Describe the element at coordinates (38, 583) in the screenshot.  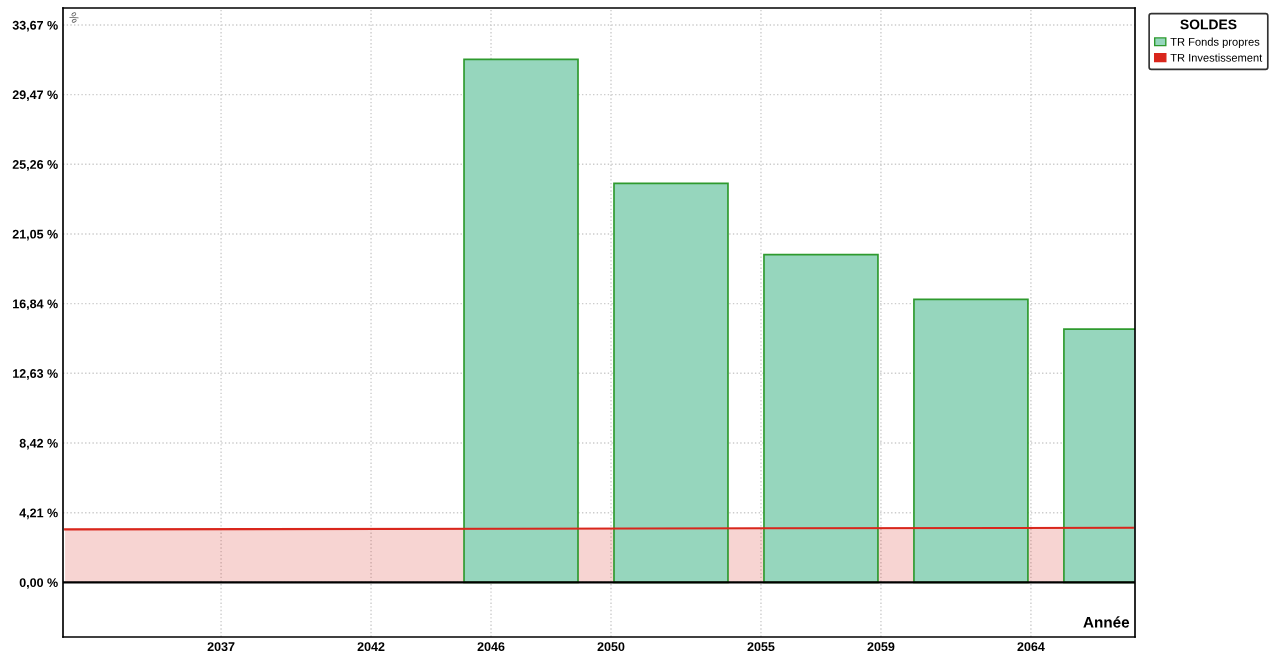
I see `y-tick-label: 0,00 %` at that location.